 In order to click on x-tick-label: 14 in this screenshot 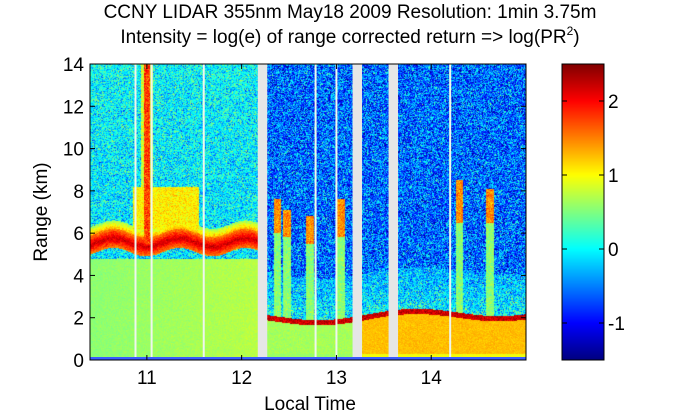, I will do `click(432, 378)`.